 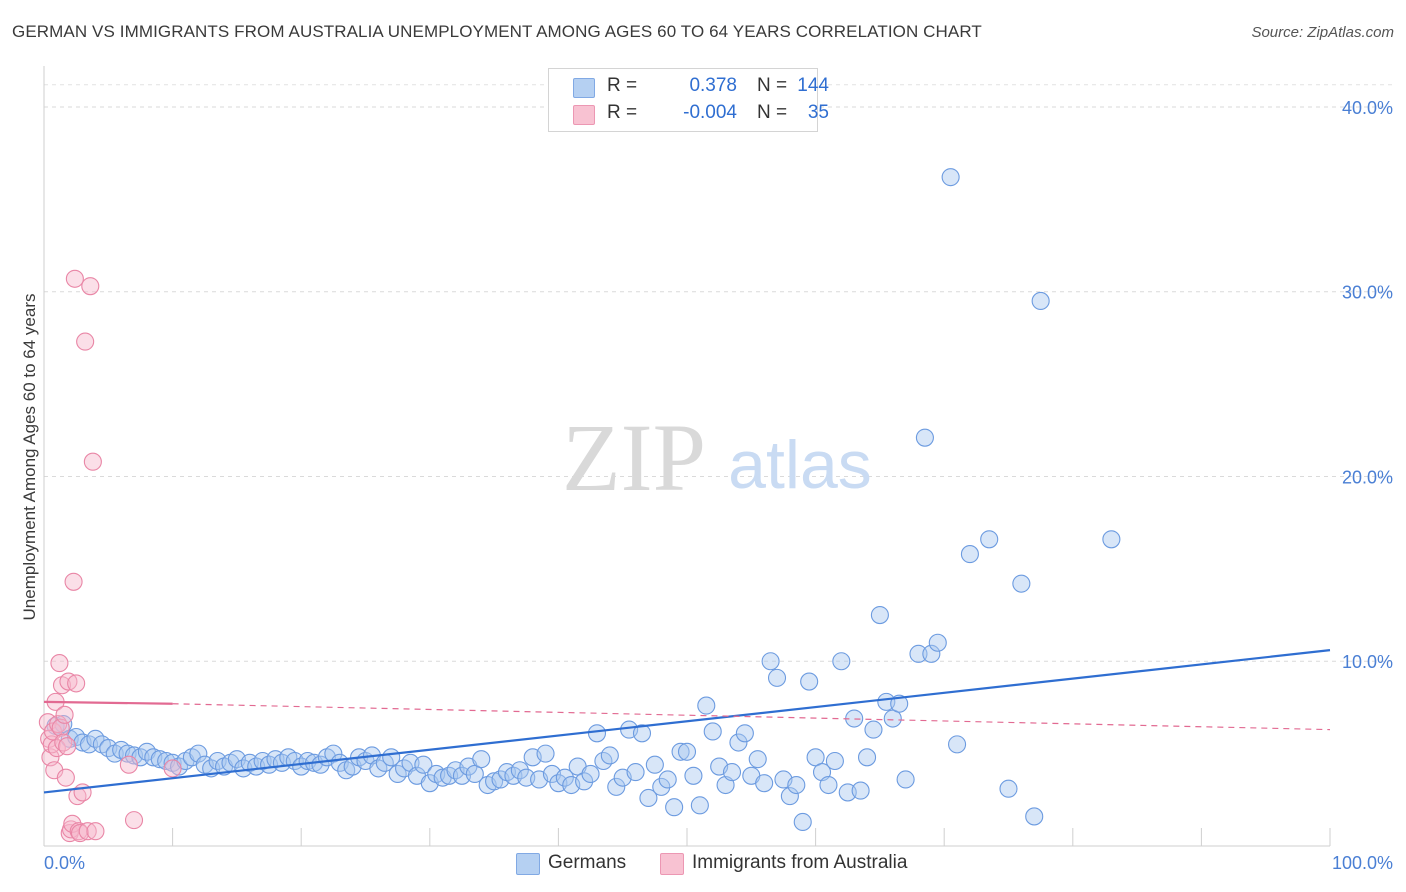 I want to click on germans-n-value: 144, so click(x=813, y=85).